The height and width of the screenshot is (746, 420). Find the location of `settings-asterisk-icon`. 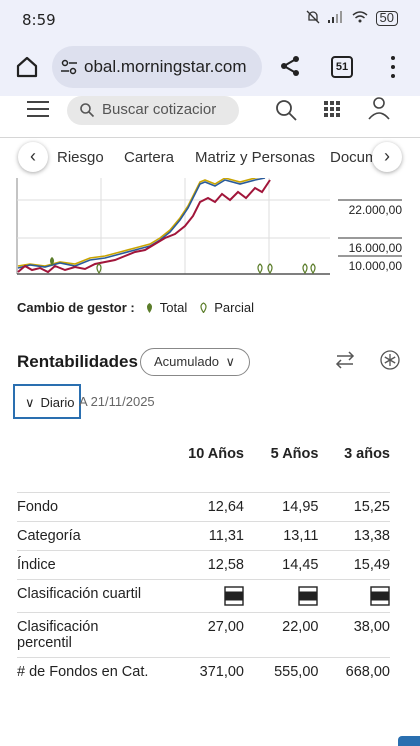

settings-asterisk-icon is located at coordinates (390, 360).